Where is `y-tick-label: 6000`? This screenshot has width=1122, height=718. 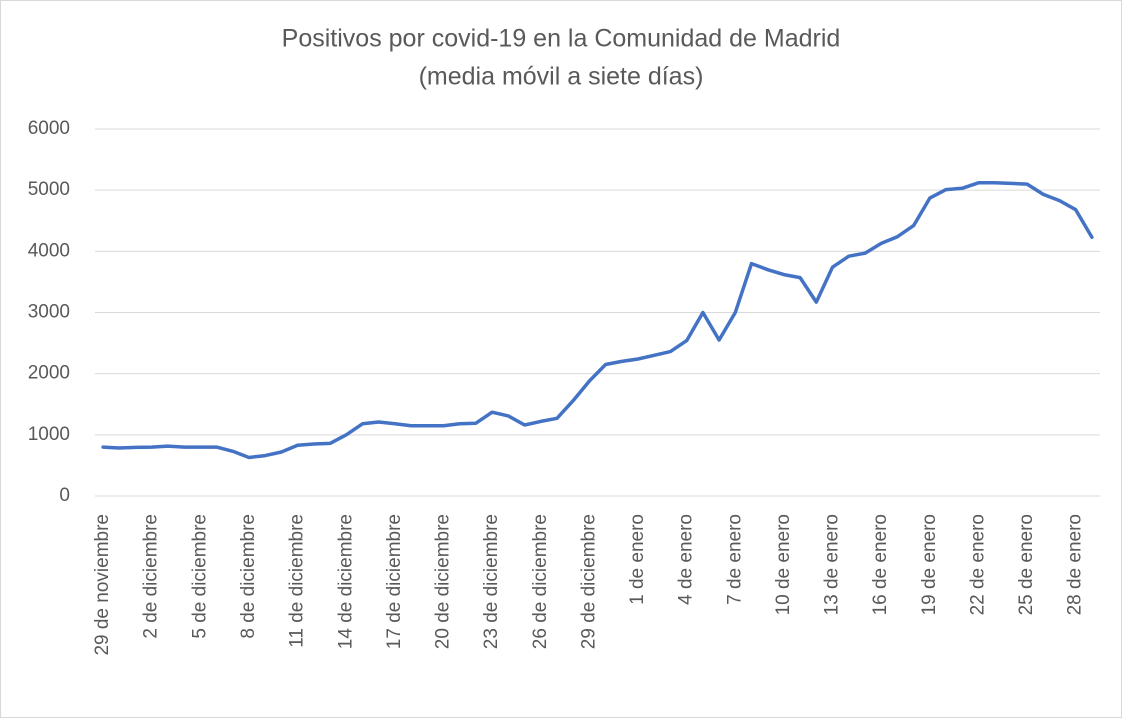
y-tick-label: 6000 is located at coordinates (49, 128).